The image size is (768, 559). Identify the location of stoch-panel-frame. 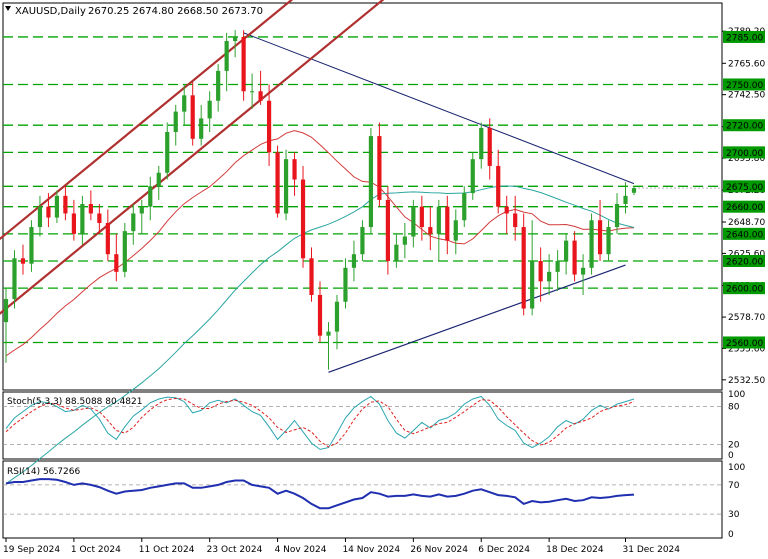
(362, 425).